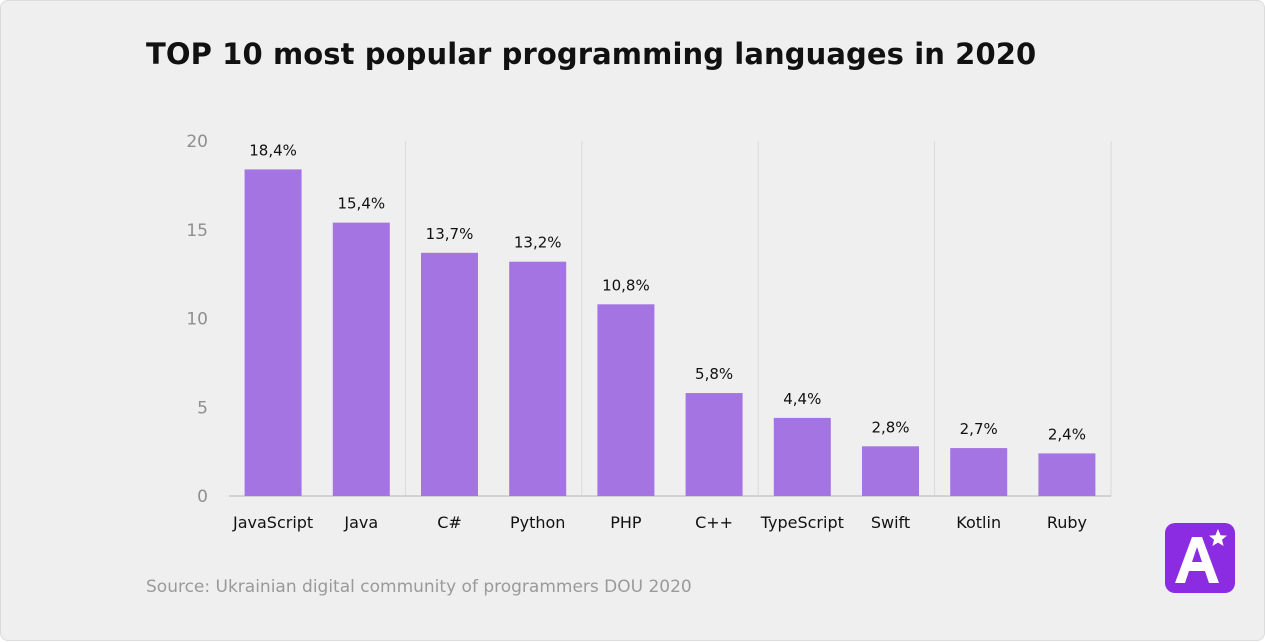  Describe the element at coordinates (1067, 434) in the screenshot. I see `data-label: 2,4%` at that location.